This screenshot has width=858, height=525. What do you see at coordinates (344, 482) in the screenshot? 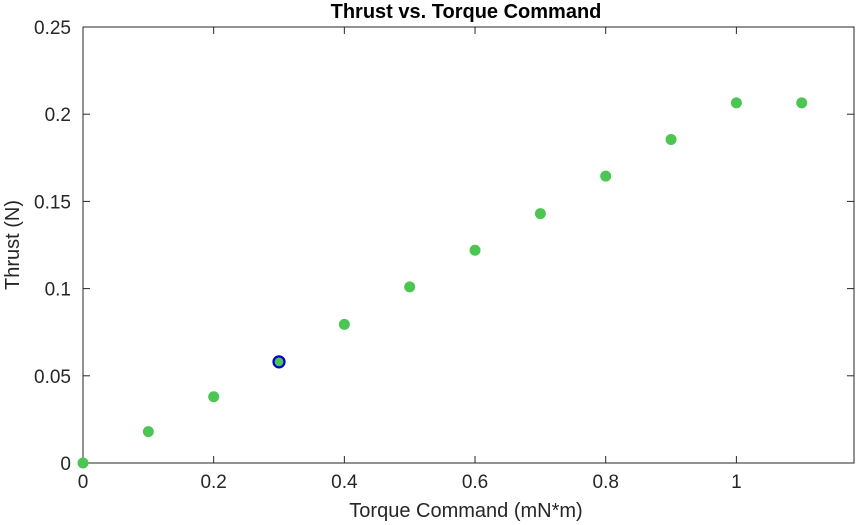
I see `x-tick-label: 0.4` at bounding box center [344, 482].